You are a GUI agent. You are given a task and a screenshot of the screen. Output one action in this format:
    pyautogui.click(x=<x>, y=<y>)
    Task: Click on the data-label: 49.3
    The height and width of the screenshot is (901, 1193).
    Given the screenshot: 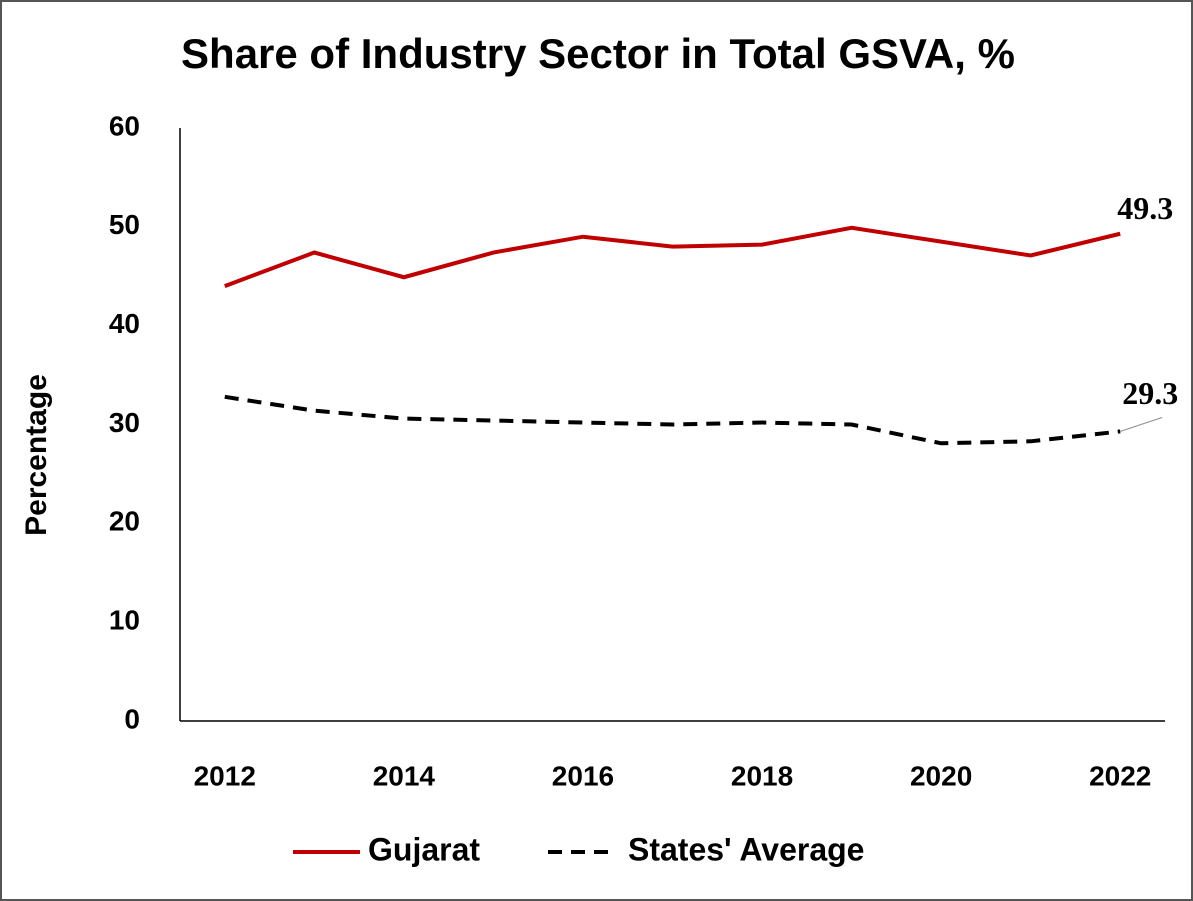 What is the action you would take?
    pyautogui.click(x=1145, y=208)
    